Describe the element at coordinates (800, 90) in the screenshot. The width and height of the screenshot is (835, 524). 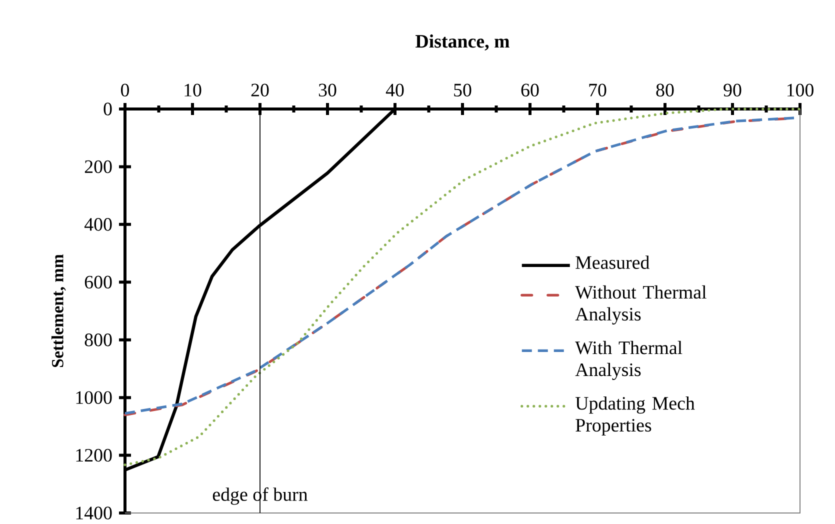
I see `x-tick-label: 100` at that location.